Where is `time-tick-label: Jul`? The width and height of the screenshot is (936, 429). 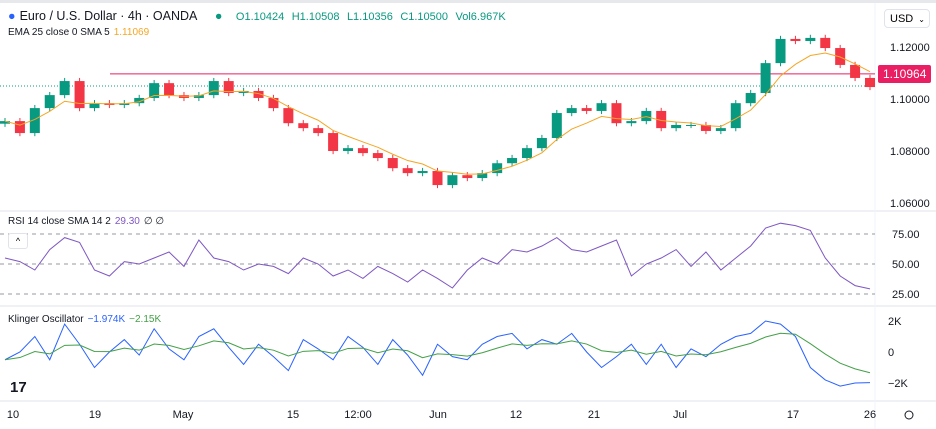
time-tick-label: Jul is located at coordinates (680, 415).